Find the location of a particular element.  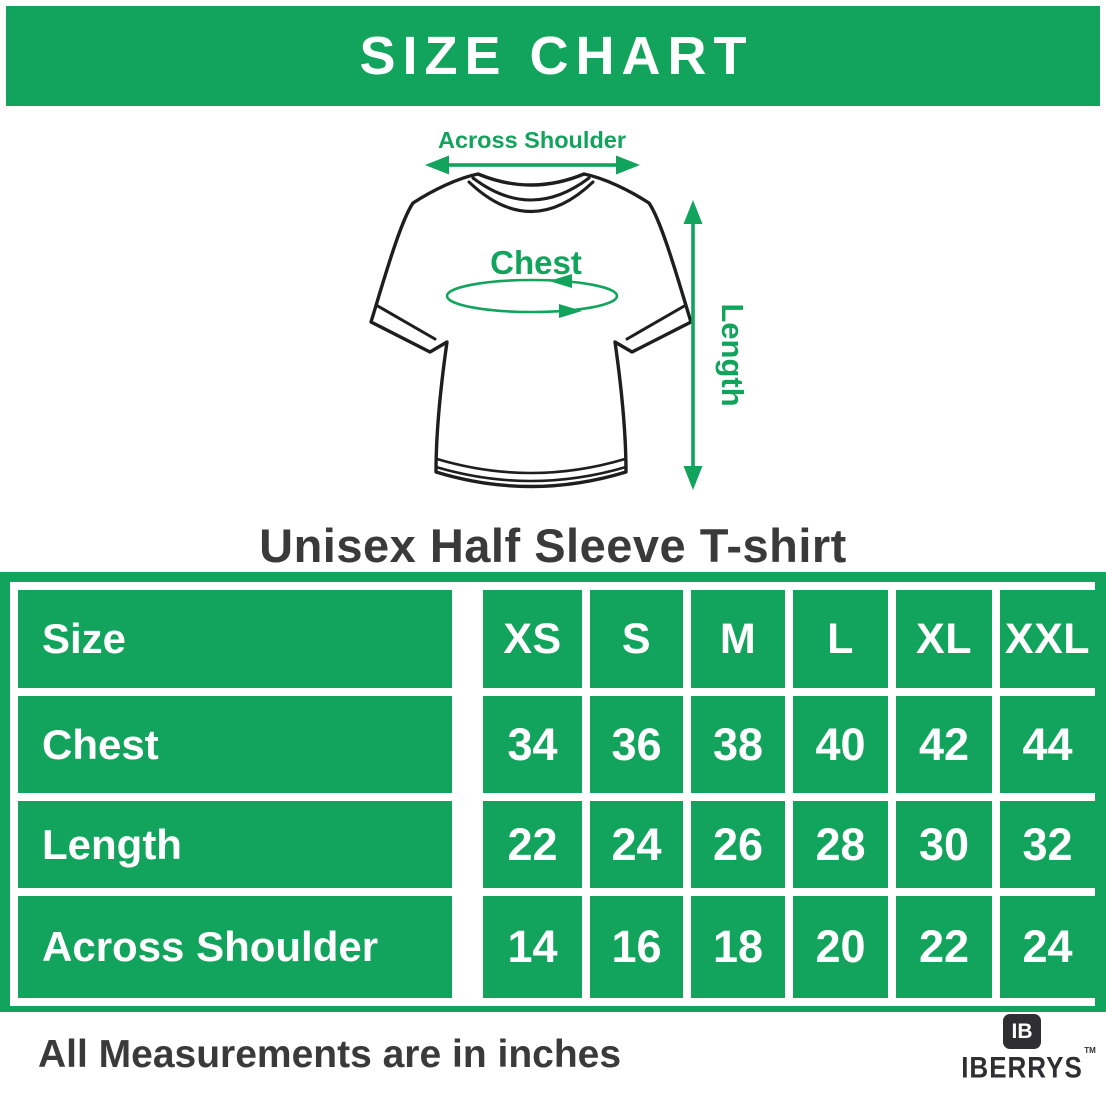

size-cell: 36 is located at coordinates (636, 744).